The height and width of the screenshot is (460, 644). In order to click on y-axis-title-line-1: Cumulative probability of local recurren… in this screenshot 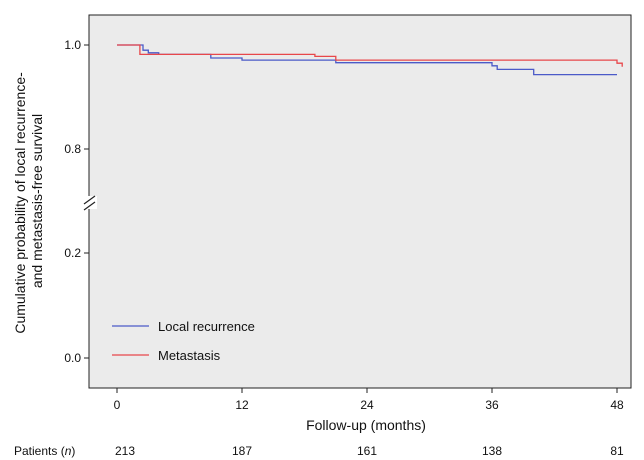, I will do `click(20, 203)`.